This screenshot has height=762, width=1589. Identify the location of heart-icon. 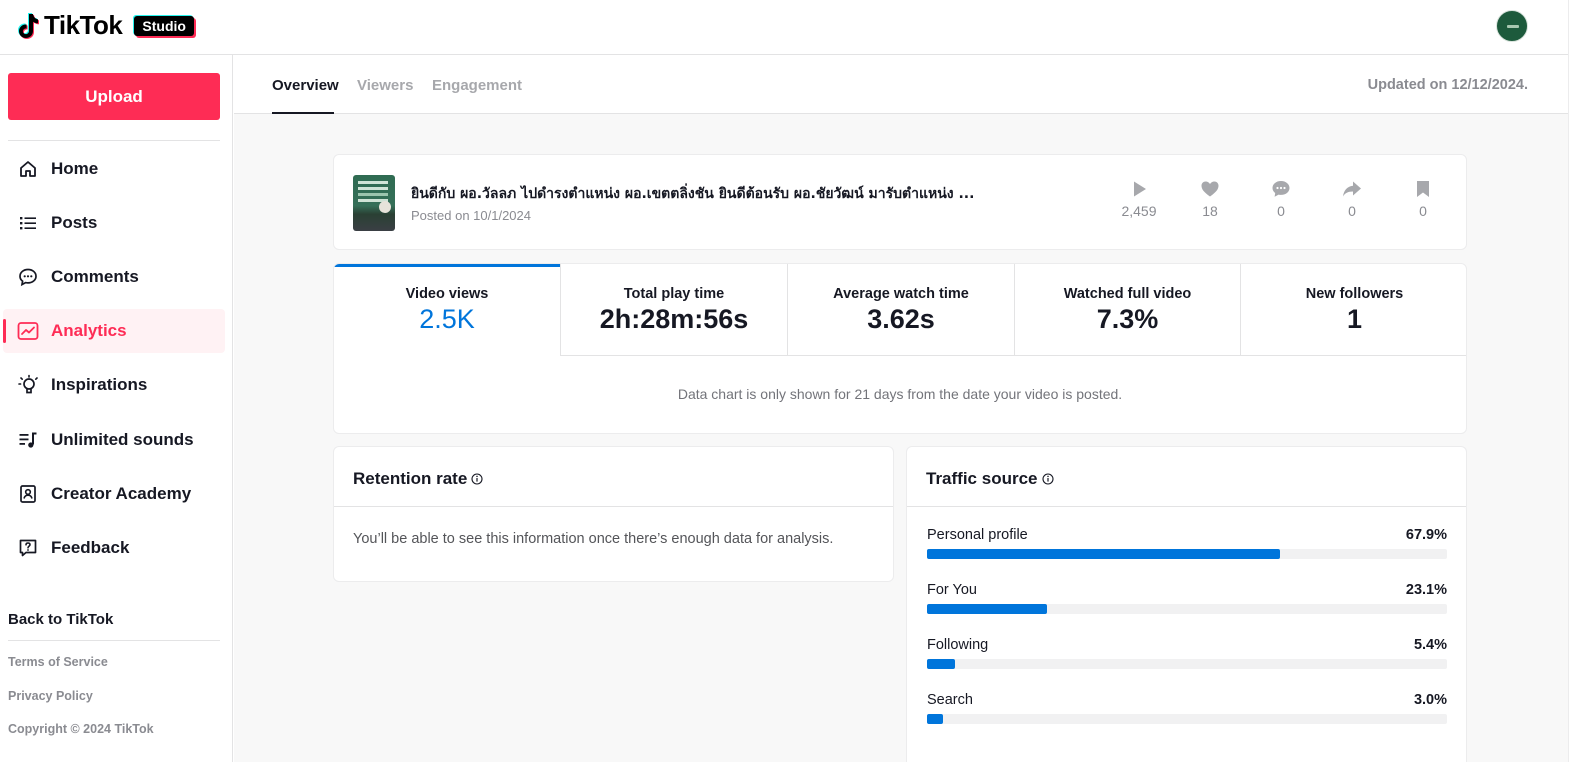
(1210, 189).